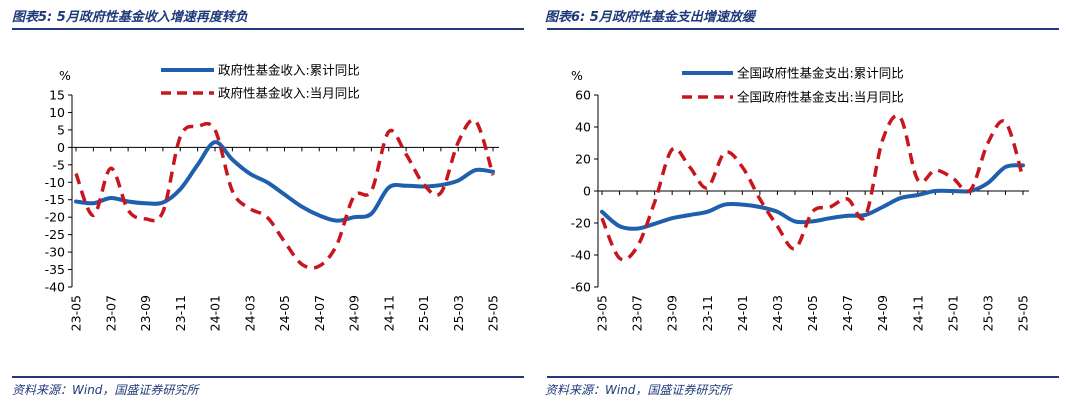  Describe the element at coordinates (55, 199) in the screenshot. I see `y-tick-label: -15` at that location.